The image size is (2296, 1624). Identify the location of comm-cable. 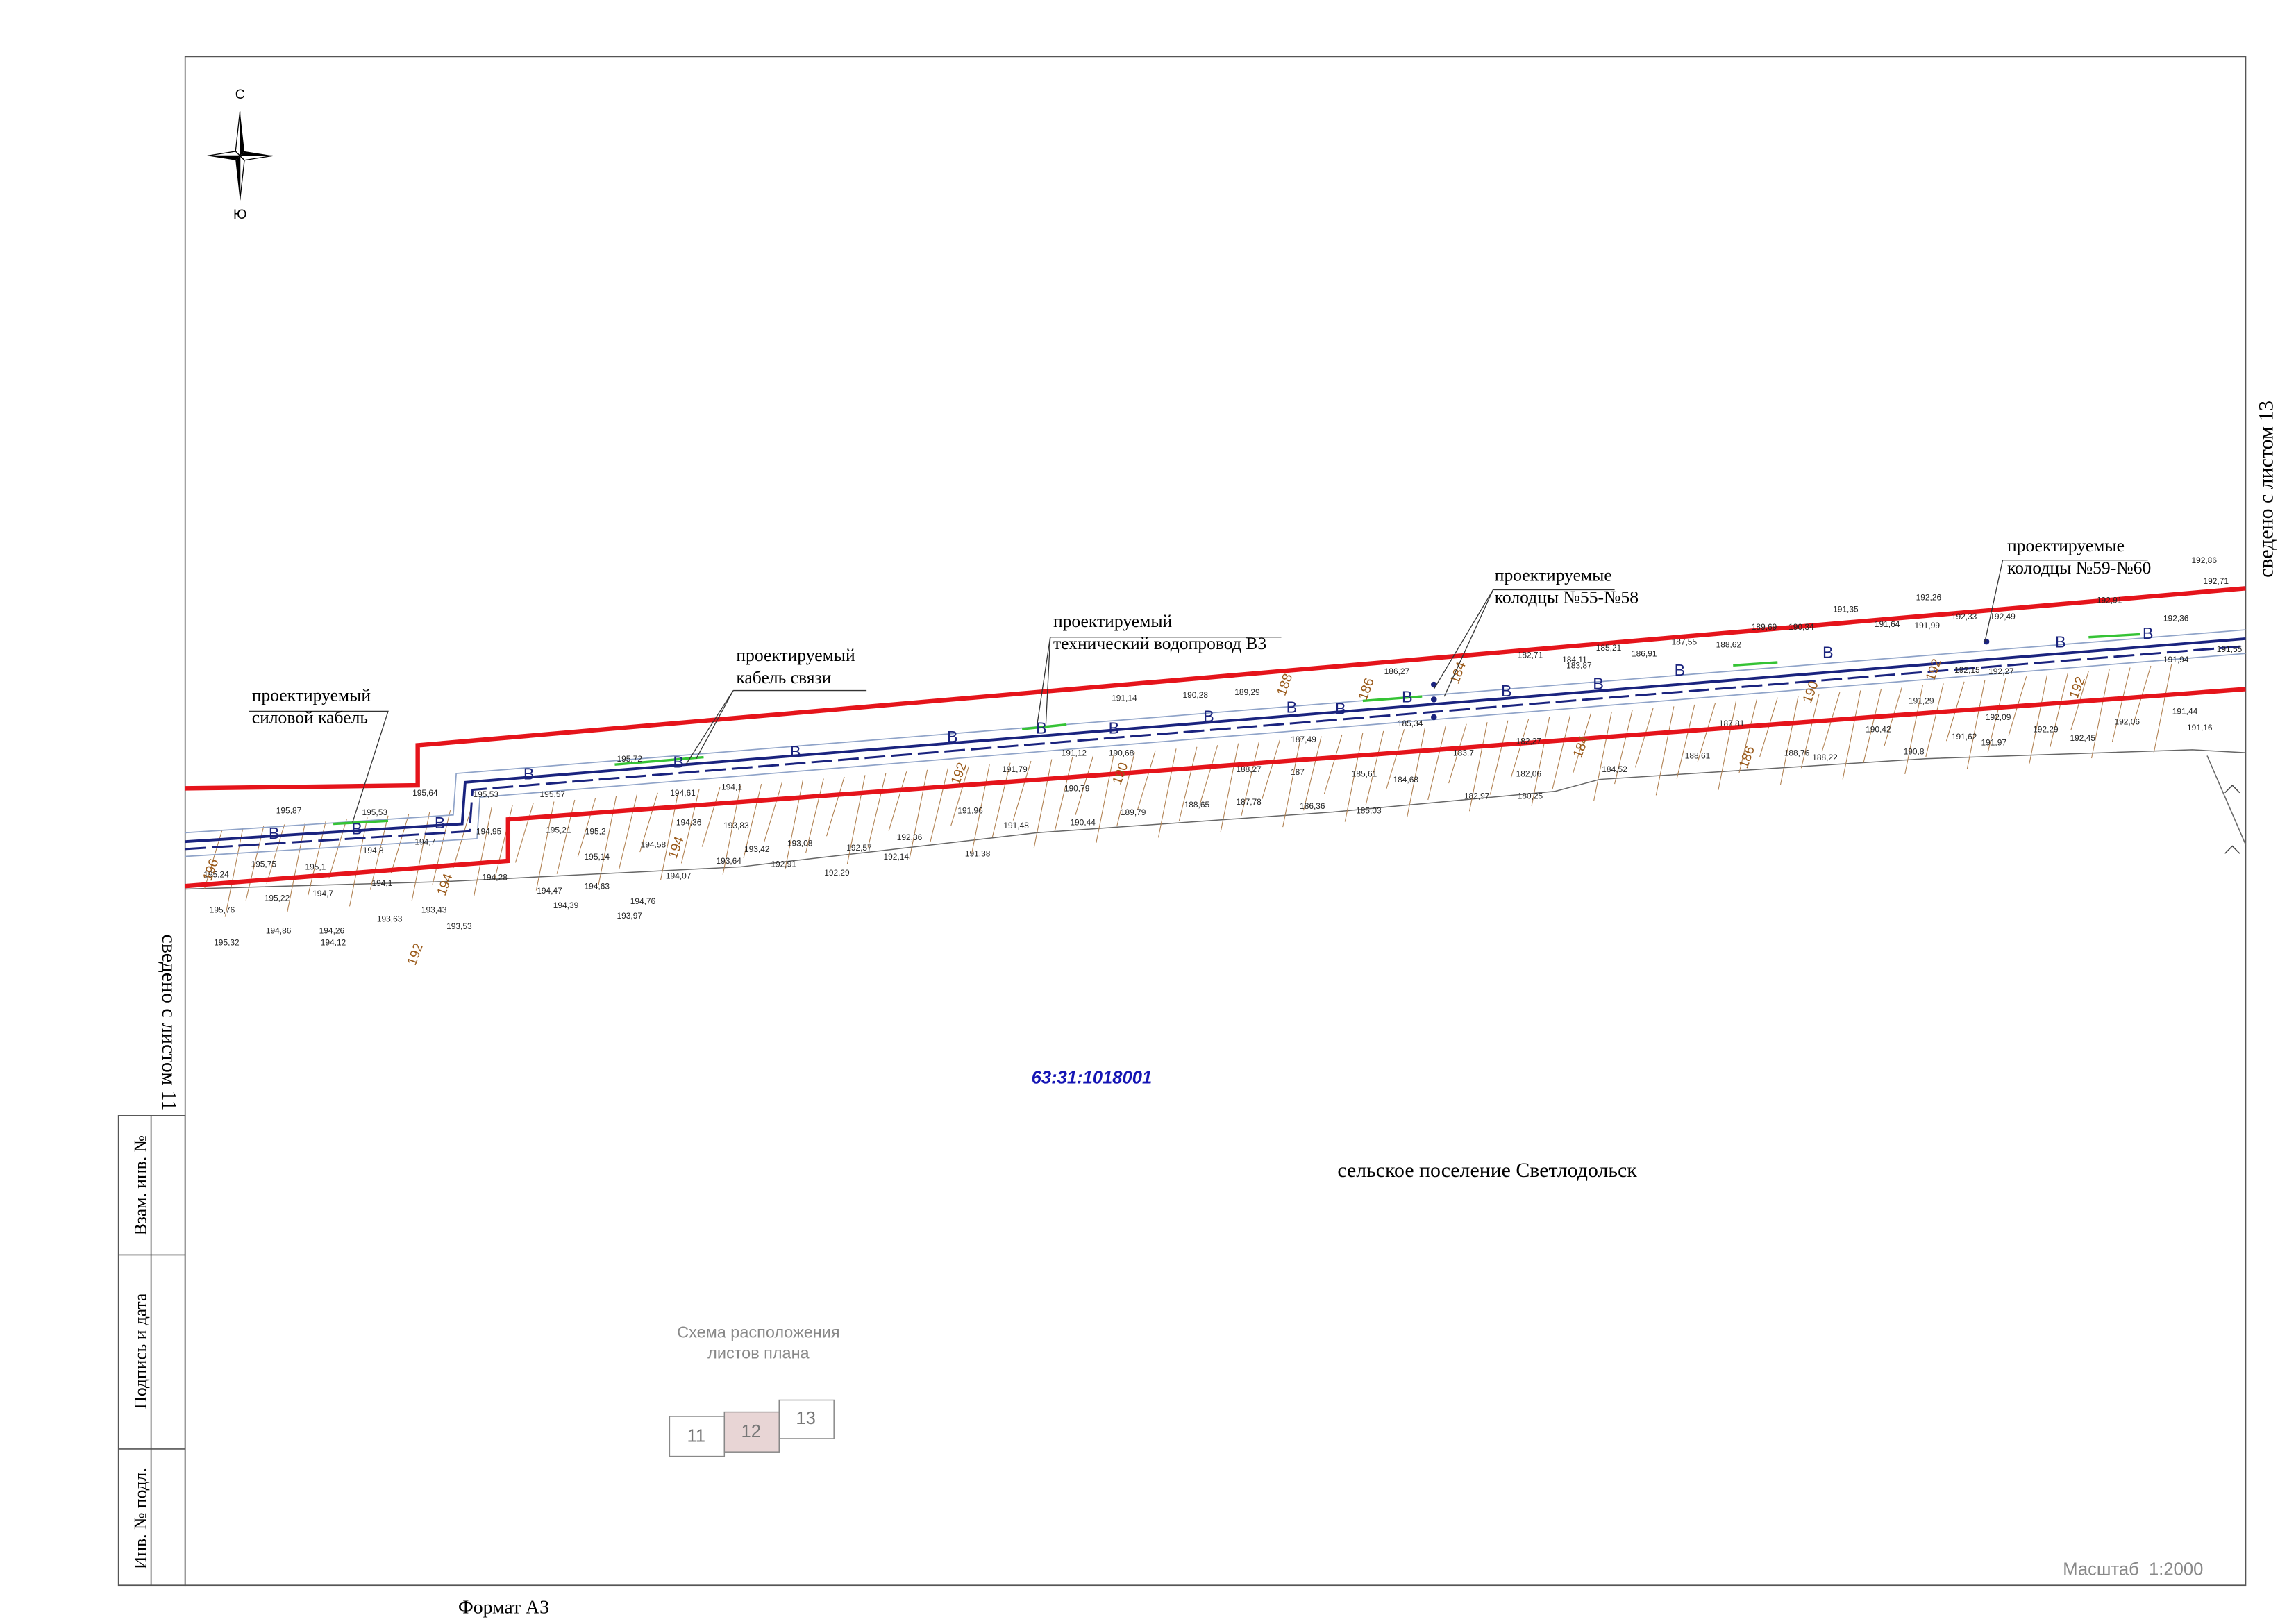
(1237, 730).